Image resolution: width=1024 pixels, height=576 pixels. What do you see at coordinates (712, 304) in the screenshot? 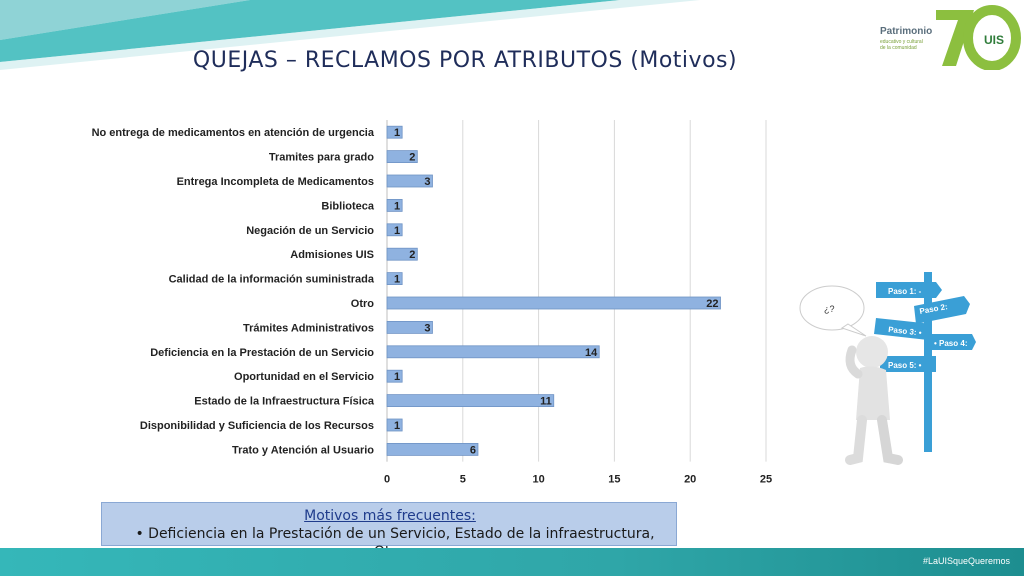
I see `data-label: 22` at bounding box center [712, 304].